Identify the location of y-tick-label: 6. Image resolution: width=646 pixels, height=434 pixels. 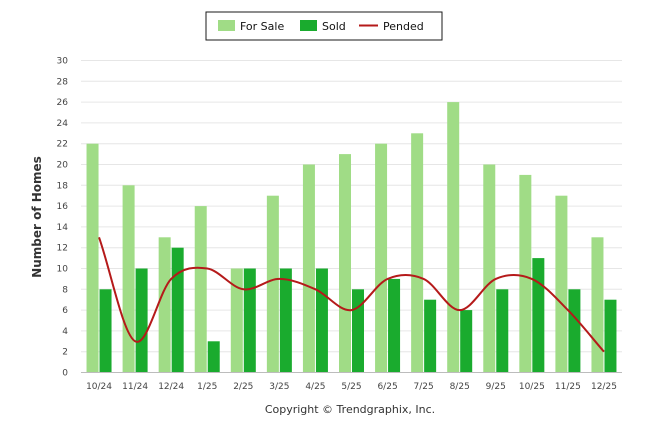
(65, 311).